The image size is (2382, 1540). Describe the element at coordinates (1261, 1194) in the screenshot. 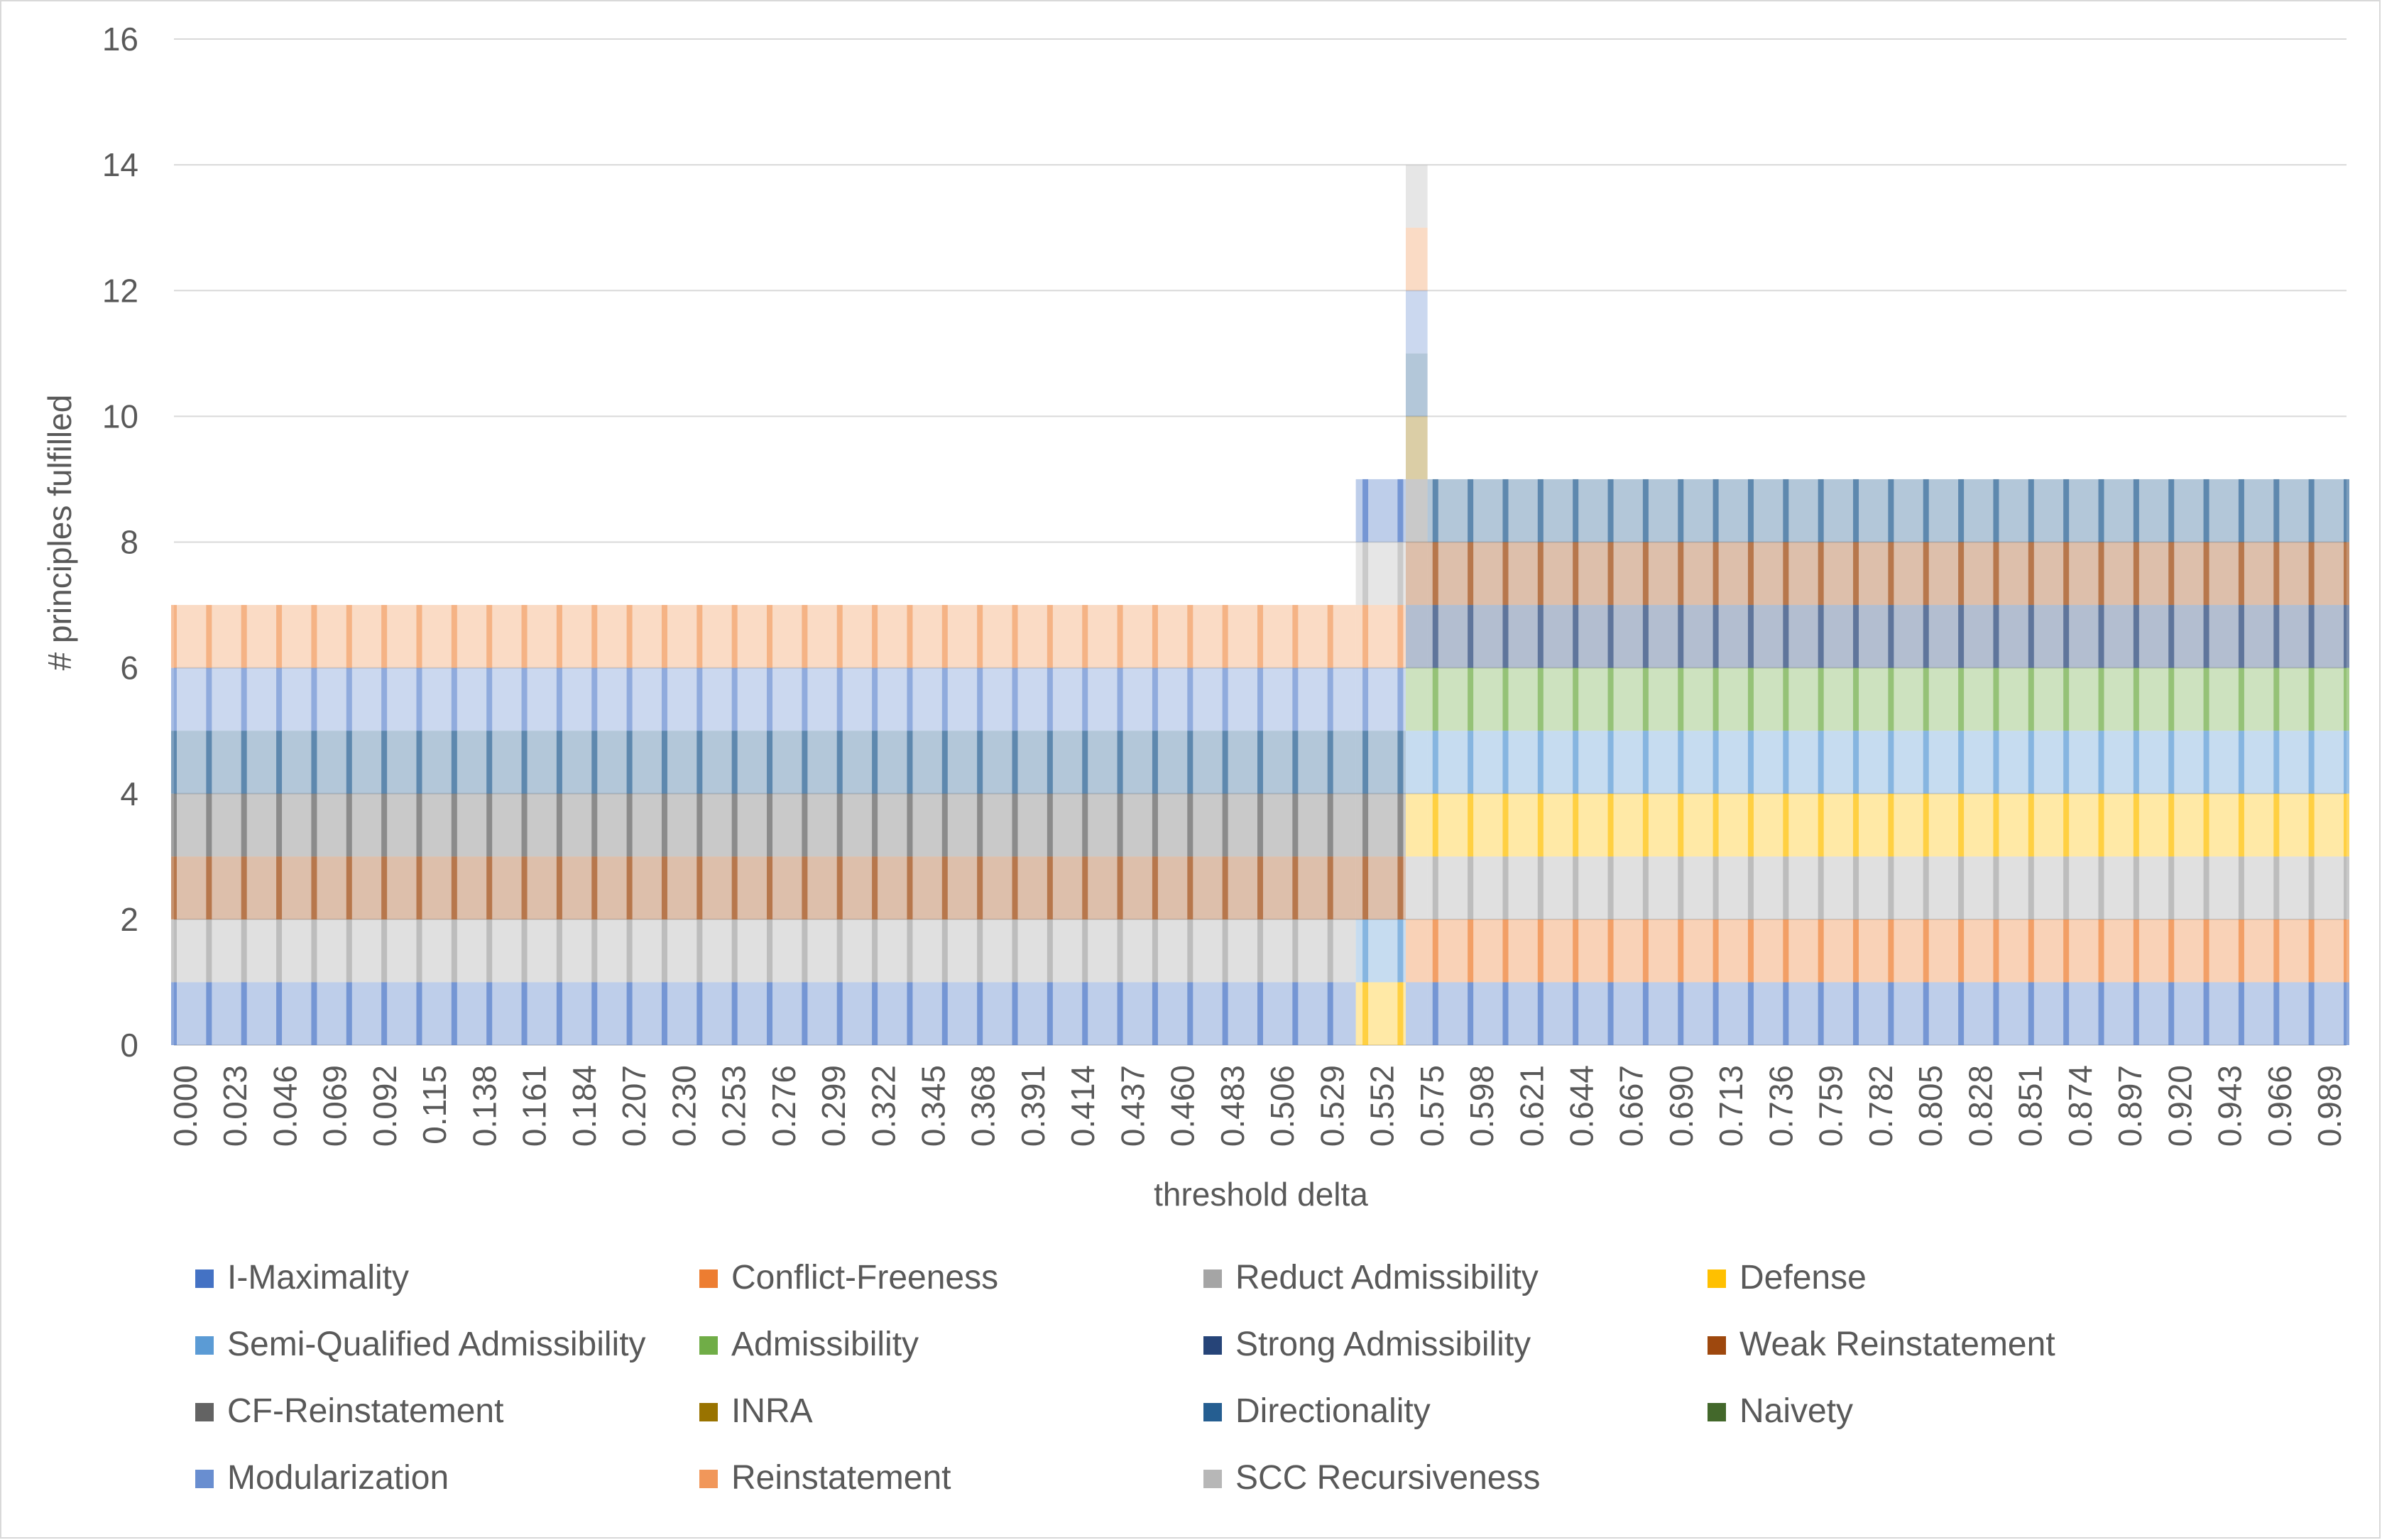

I see `x-axis-title: threshold delta` at that location.